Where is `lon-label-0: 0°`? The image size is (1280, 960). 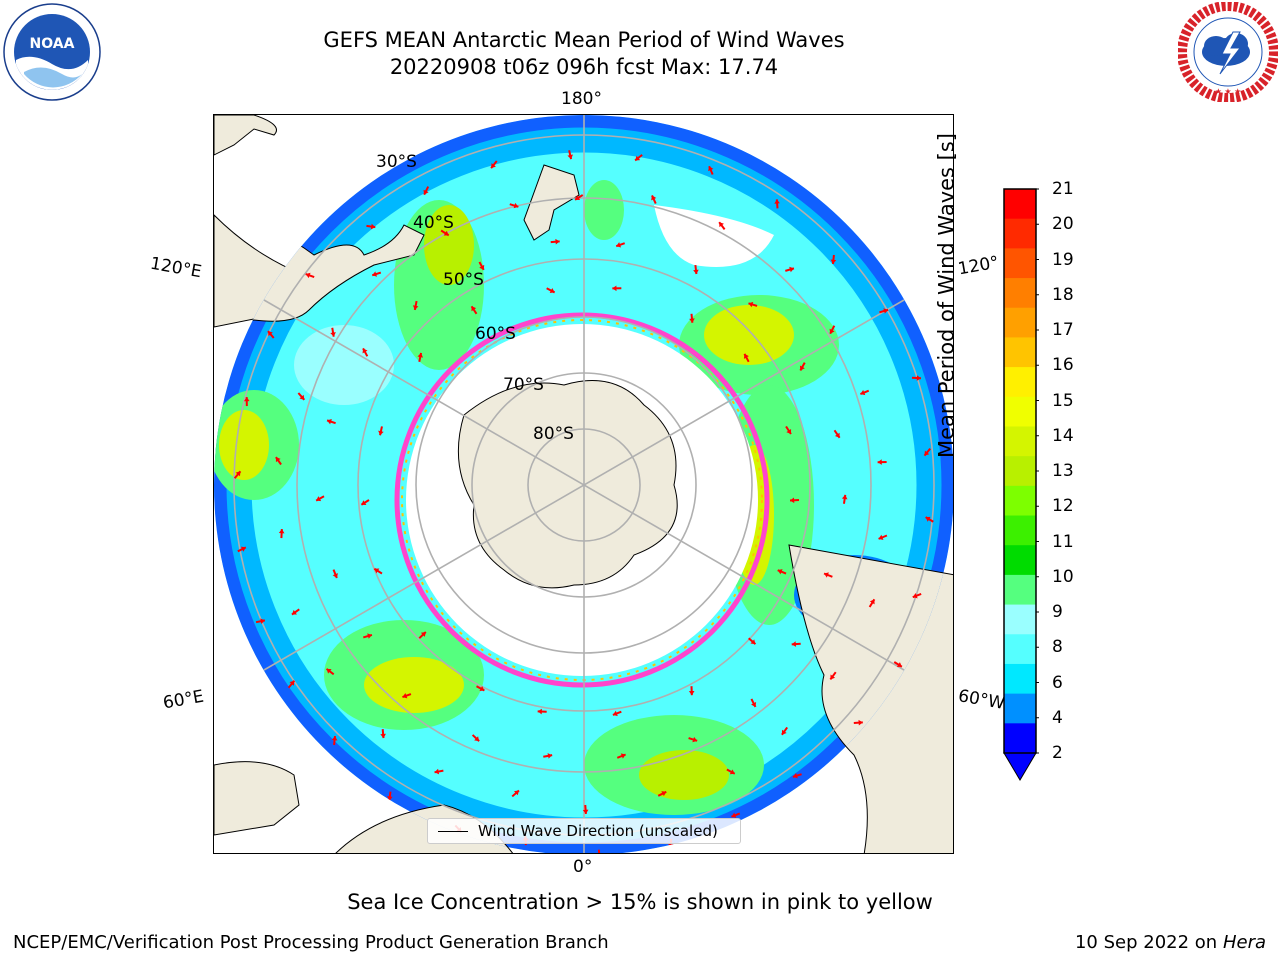 lon-label-0: 0° is located at coordinates (583, 867).